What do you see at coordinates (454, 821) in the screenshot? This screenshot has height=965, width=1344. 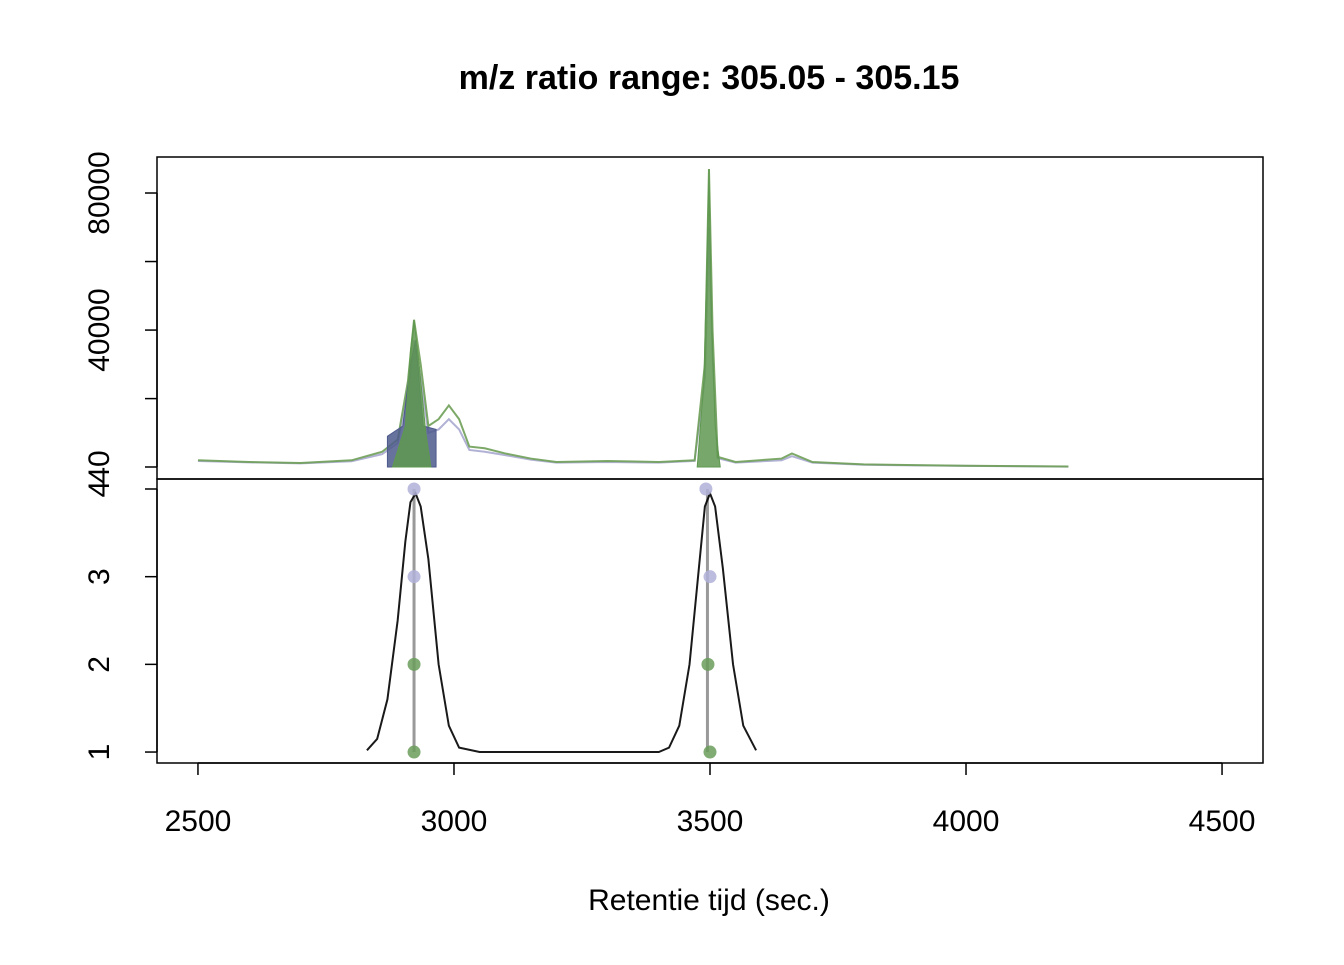 I see `x-tick-label: 3000` at bounding box center [454, 821].